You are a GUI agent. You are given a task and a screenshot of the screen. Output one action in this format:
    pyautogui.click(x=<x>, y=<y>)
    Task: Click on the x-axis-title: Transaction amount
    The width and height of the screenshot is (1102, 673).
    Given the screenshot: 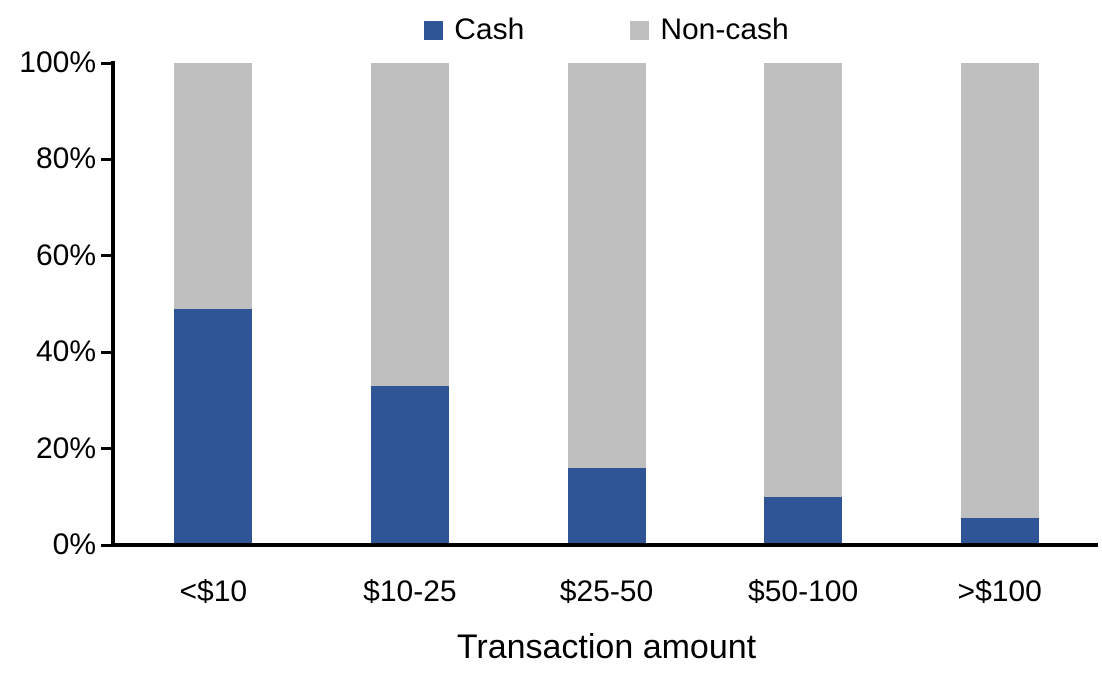 What is the action you would take?
    pyautogui.click(x=606, y=647)
    